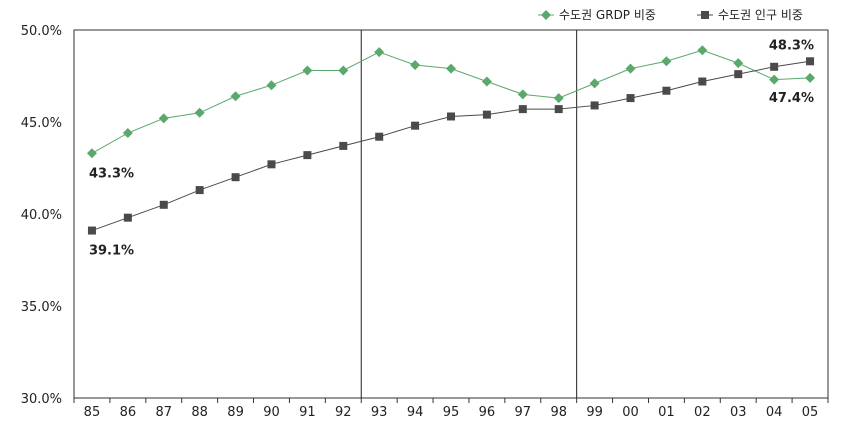  I want to click on data-label: 39.1%, so click(111, 251).